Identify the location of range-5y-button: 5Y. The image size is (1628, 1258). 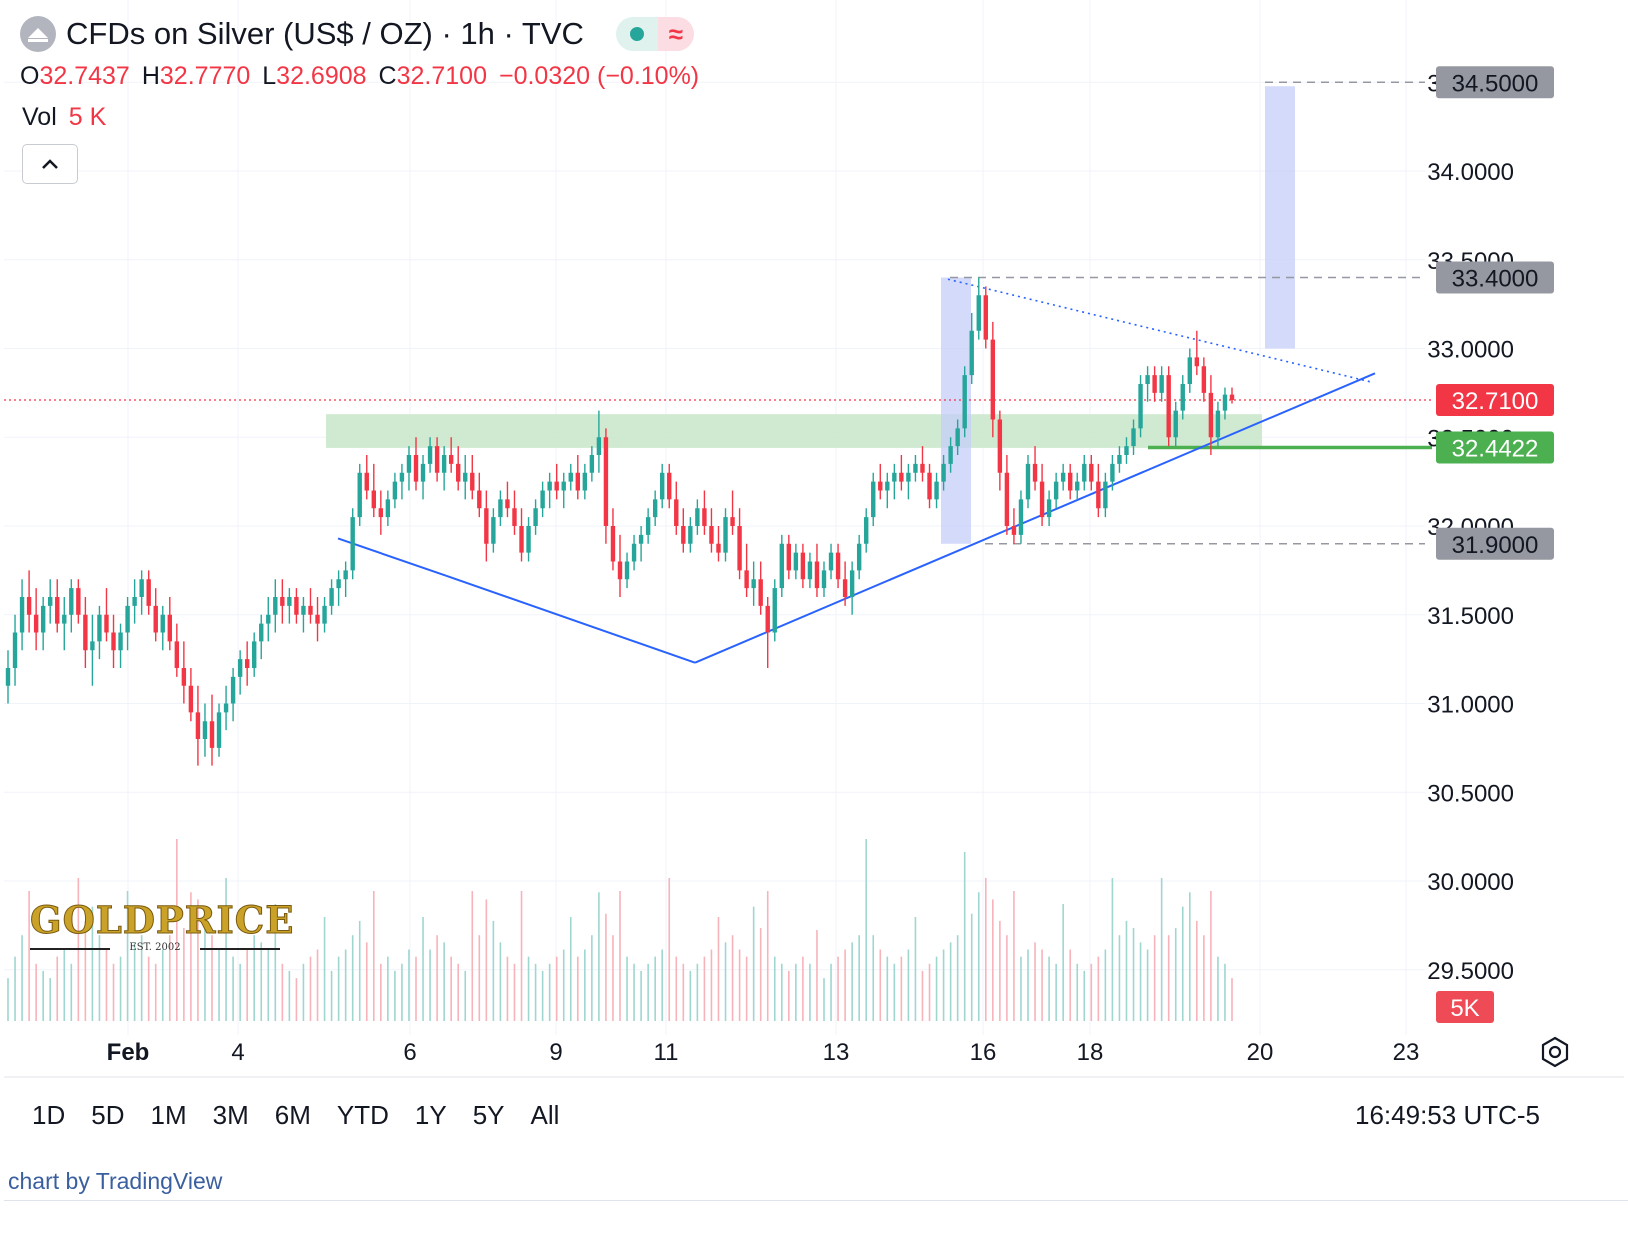
(488, 1115).